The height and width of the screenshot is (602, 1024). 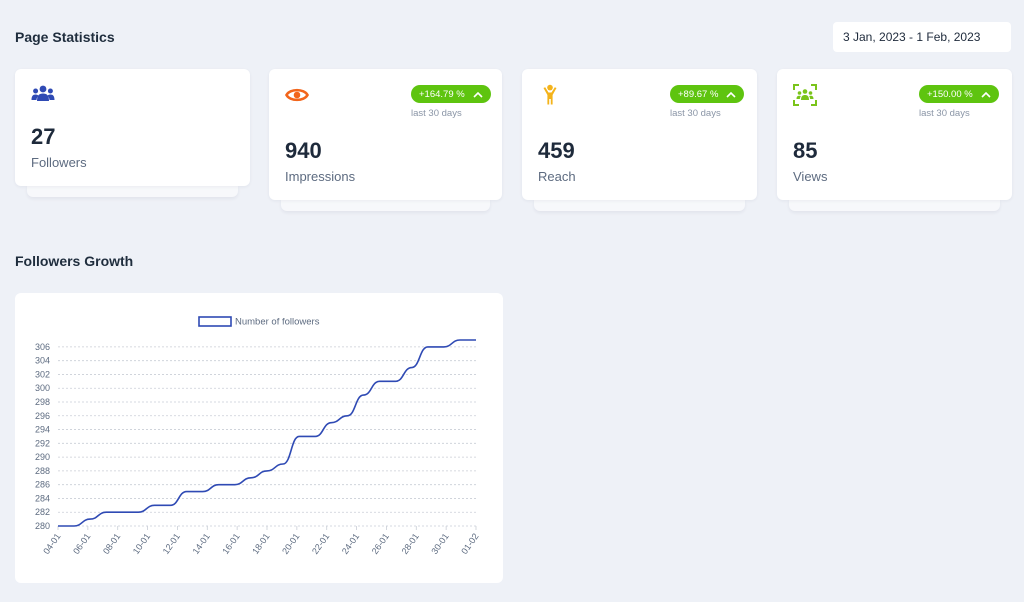 What do you see at coordinates (171, 543) in the screenshot?
I see `x-tick-label: 12-01` at bounding box center [171, 543].